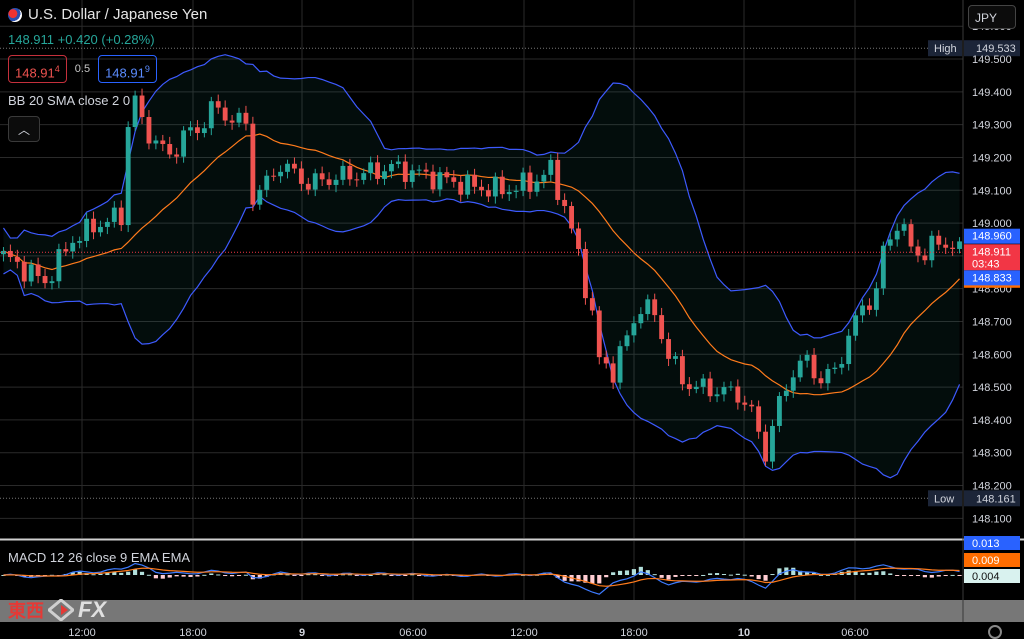  I want to click on price-change-pct: (+0.28%), so click(128, 39).